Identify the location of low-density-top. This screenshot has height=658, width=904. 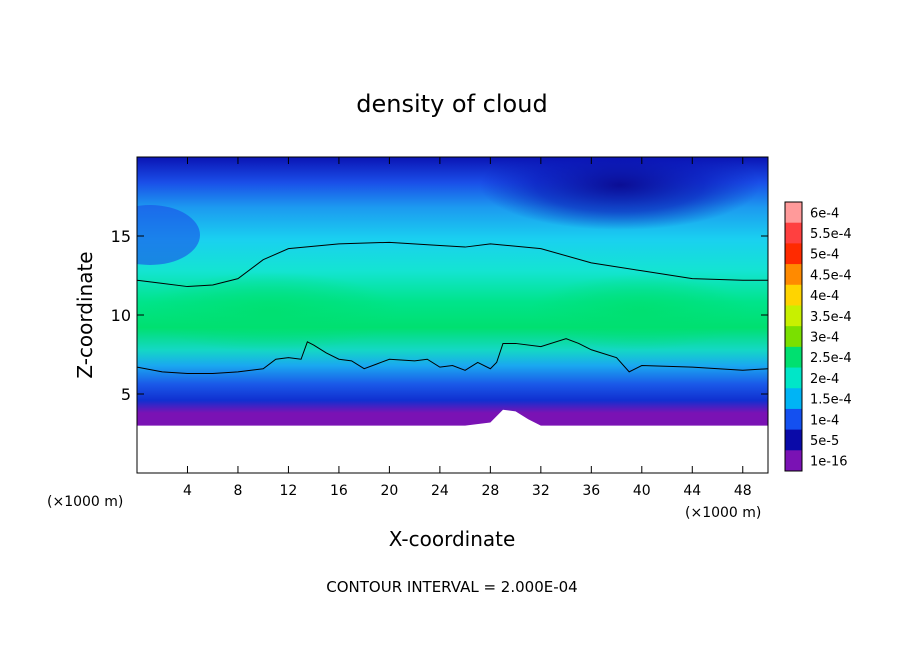
(620, 193).